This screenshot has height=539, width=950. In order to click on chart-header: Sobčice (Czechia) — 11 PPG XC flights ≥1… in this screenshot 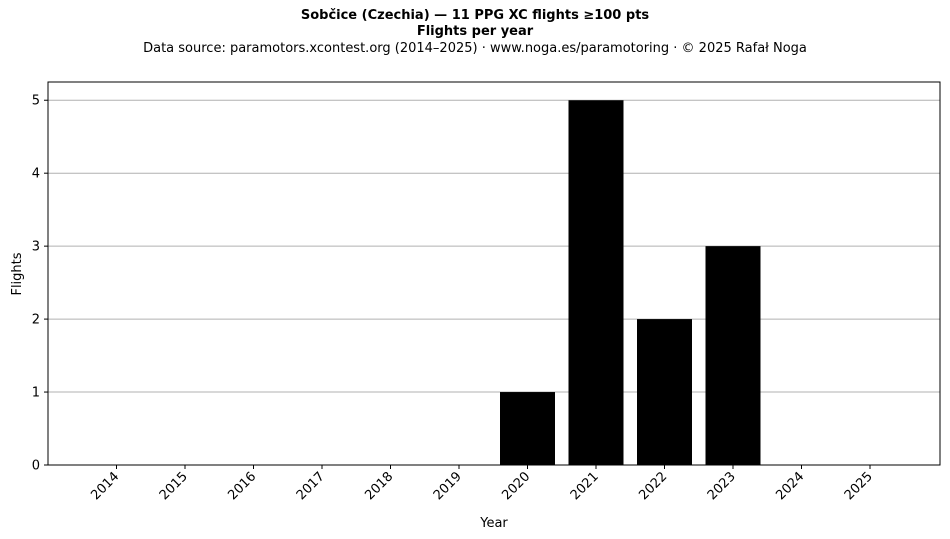, I will do `click(475, 32)`.